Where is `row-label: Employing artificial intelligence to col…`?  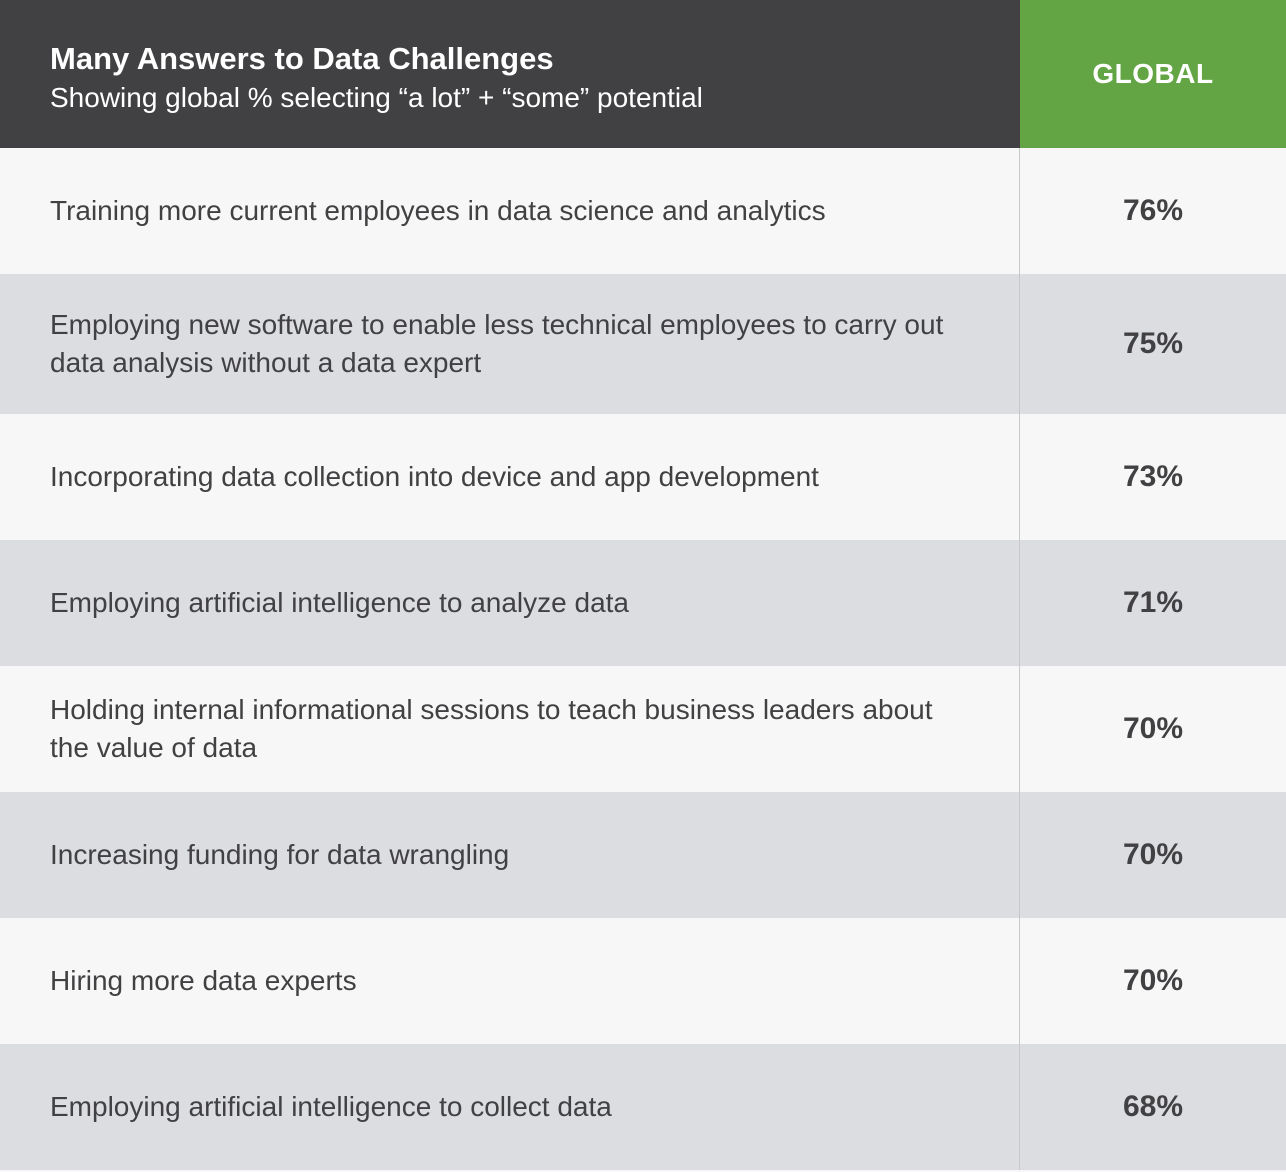
row-label: Employing artificial intelligence to col… is located at coordinates (510, 1107).